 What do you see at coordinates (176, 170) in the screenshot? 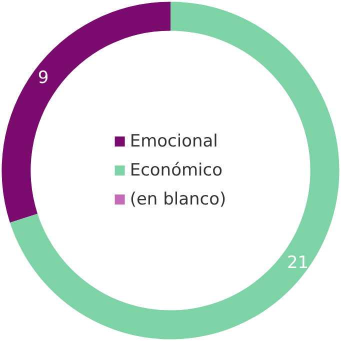
I see `legend-label: Económico` at bounding box center [176, 170].